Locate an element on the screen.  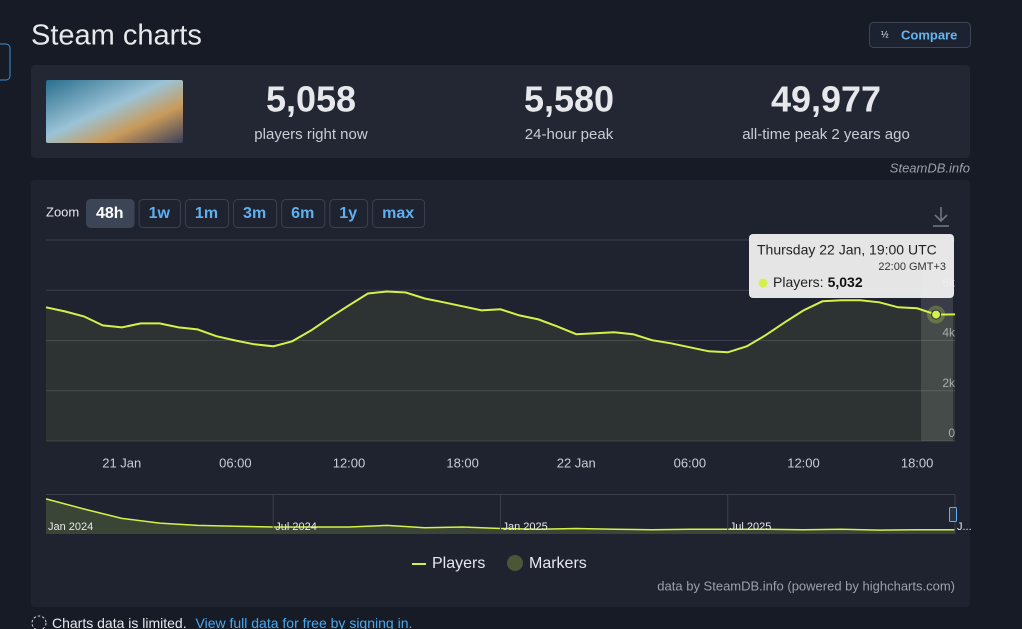
game-image is located at coordinates (114, 111).